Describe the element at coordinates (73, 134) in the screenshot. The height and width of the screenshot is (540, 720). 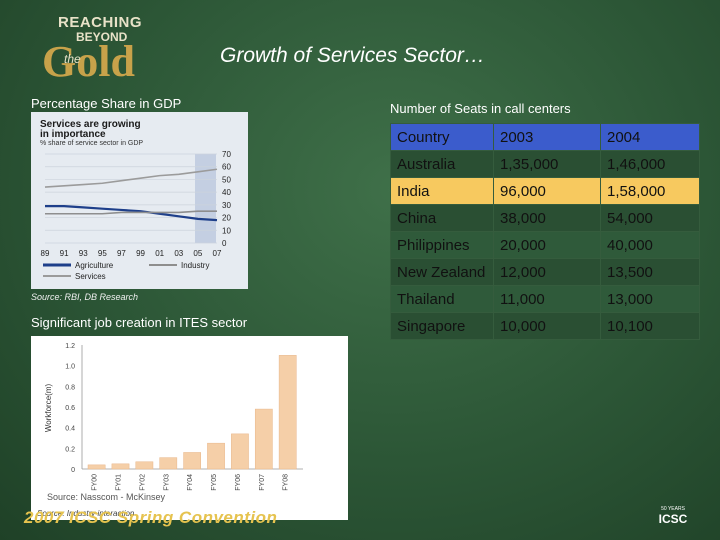
I see `gdp-chart-headline-2: in importance` at that location.